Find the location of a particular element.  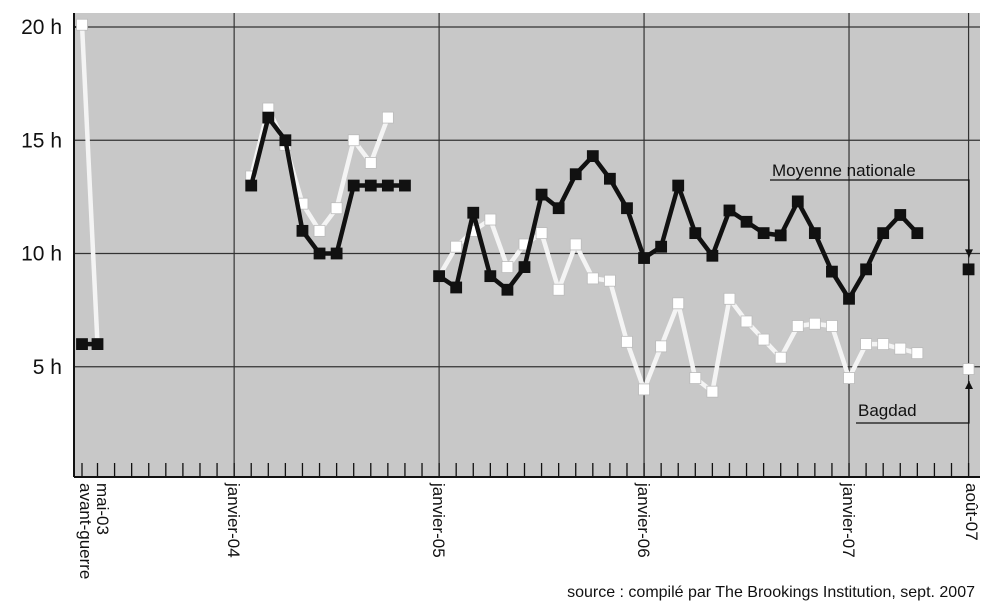

x-tick-label: janvier-07 is located at coordinates (848, 520).